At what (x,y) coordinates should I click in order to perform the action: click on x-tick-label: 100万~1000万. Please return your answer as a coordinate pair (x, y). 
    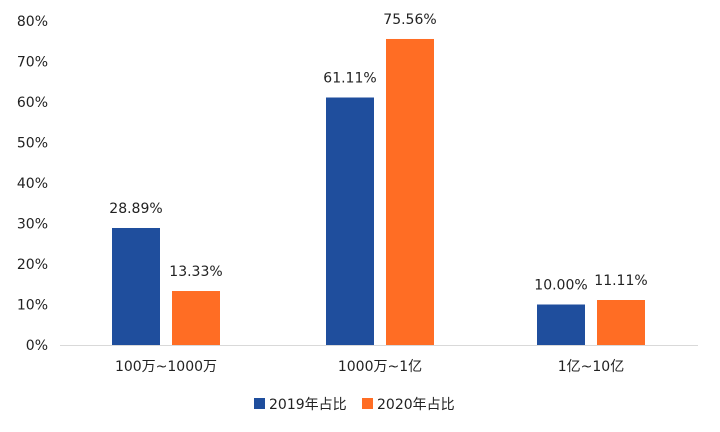
    Looking at the image, I should click on (166, 367).